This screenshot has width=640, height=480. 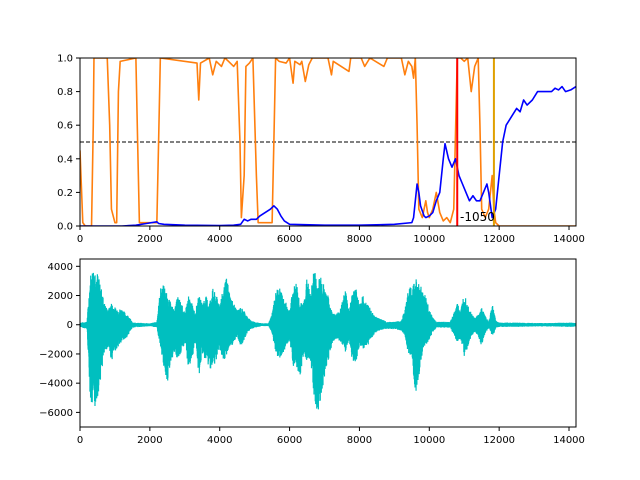 I want to click on top-y-ticks: 0.0 0.2 0.4 0.6 0.8 1.0, so click(x=68, y=143).